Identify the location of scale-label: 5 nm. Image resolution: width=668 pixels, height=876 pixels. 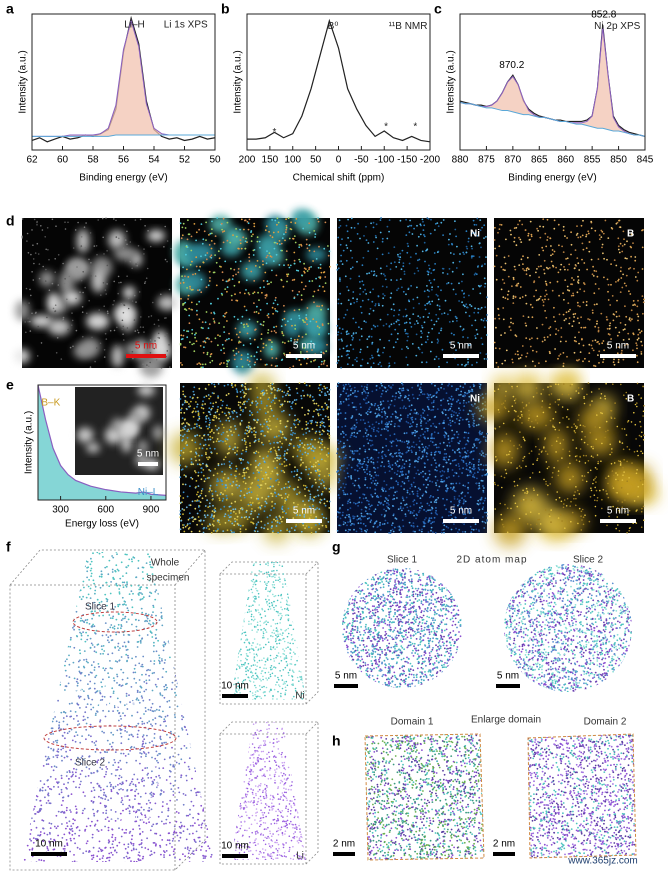
(461, 346).